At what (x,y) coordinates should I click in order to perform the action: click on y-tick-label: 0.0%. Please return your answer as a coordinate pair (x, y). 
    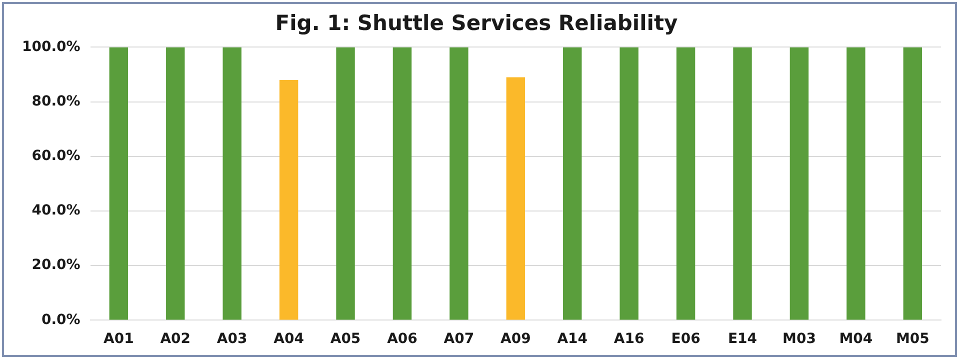
    Looking at the image, I should click on (60, 320).